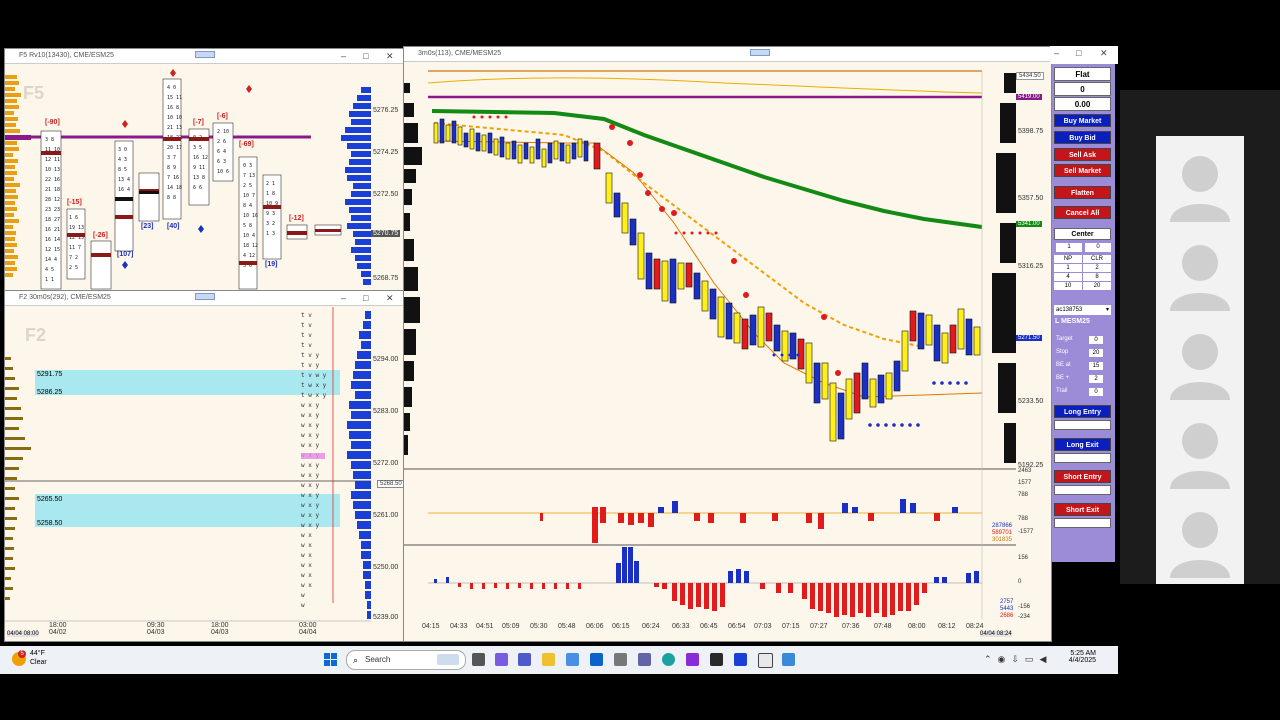  What do you see at coordinates (1082, 310) in the screenshot?
I see `account-select: ac138753 ▾` at bounding box center [1082, 310].